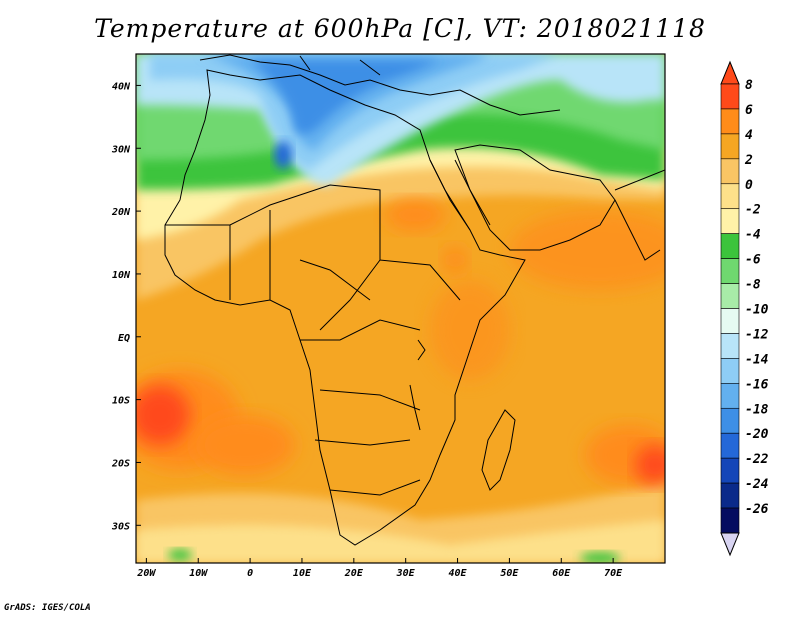 This screenshot has width=800, height=618. Describe the element at coordinates (120, 526) in the screenshot. I see `lat-tick-label: 30S` at that location.